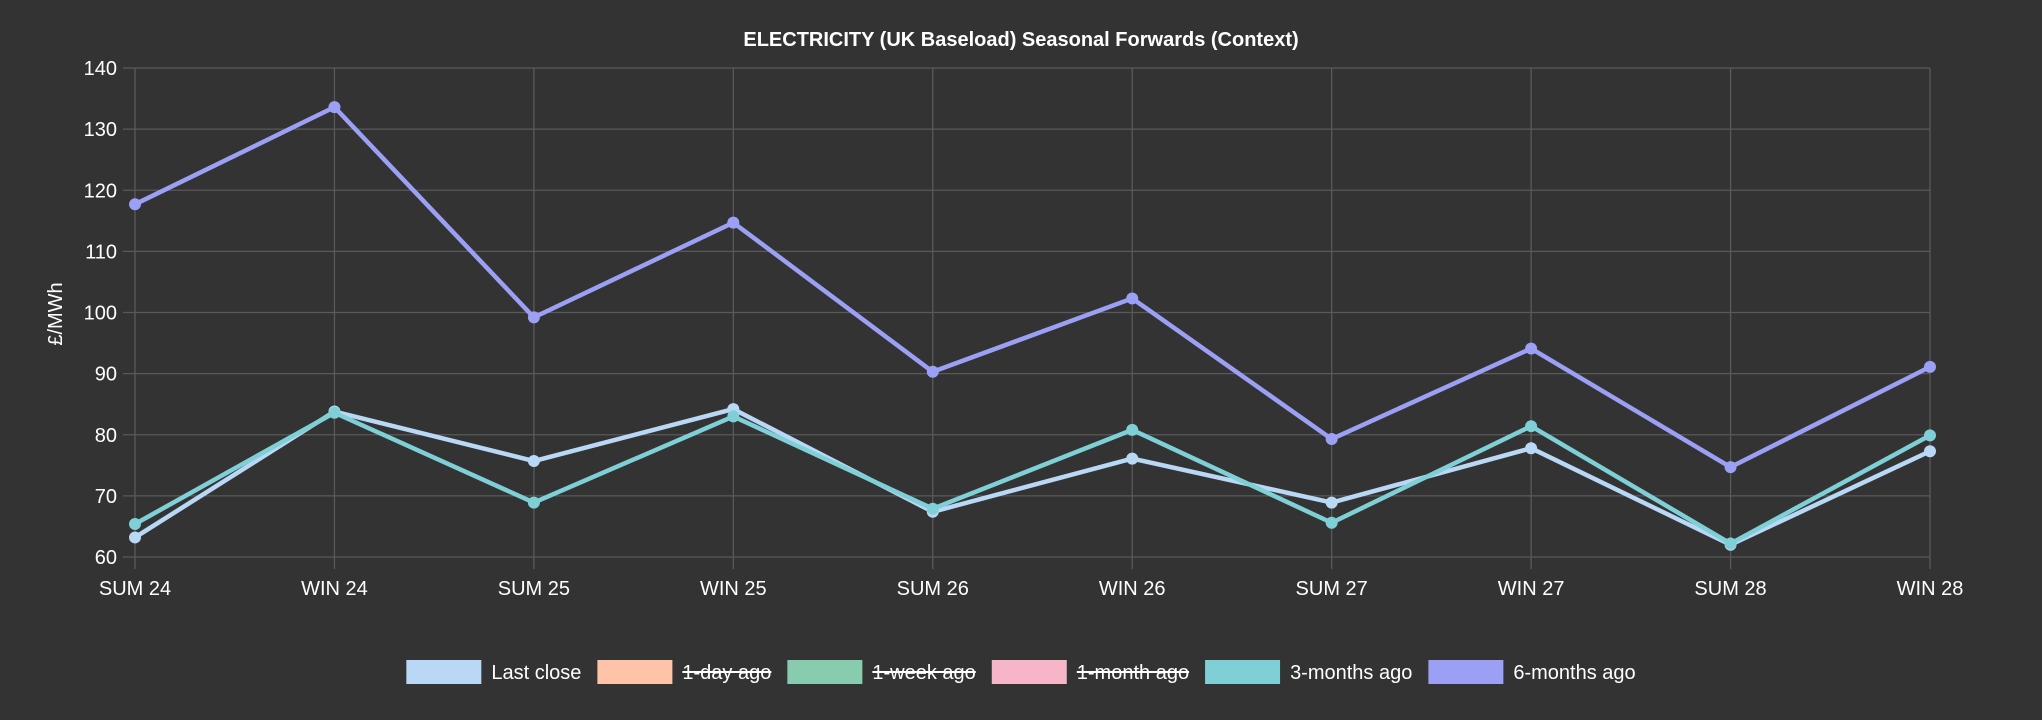  I want to click on y-tick-label: 80, so click(106, 436).